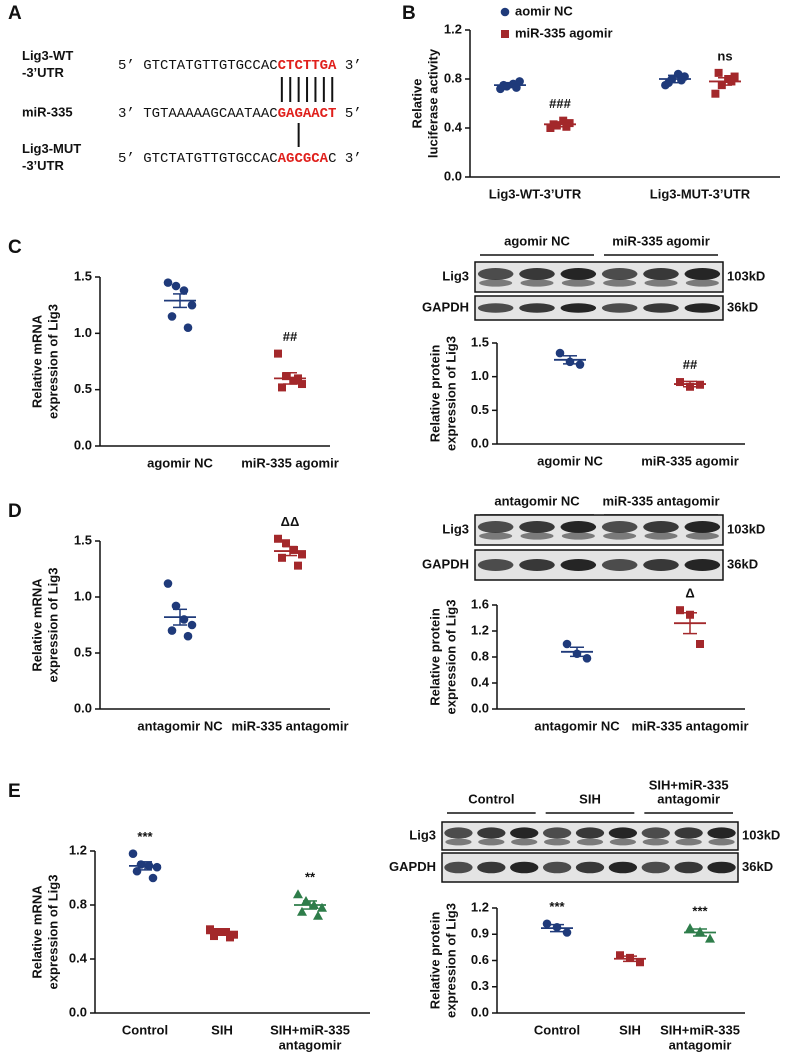 The width and height of the screenshot is (790, 1060). I want to click on y-axis-label: Relative, so click(416, 104).